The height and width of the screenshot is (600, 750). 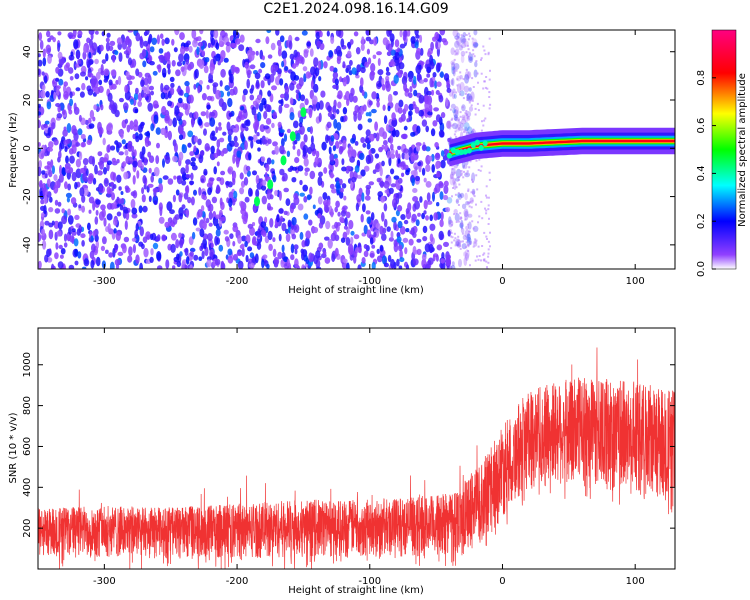 I want to click on y-tick-label: 200, so click(x=27, y=528).